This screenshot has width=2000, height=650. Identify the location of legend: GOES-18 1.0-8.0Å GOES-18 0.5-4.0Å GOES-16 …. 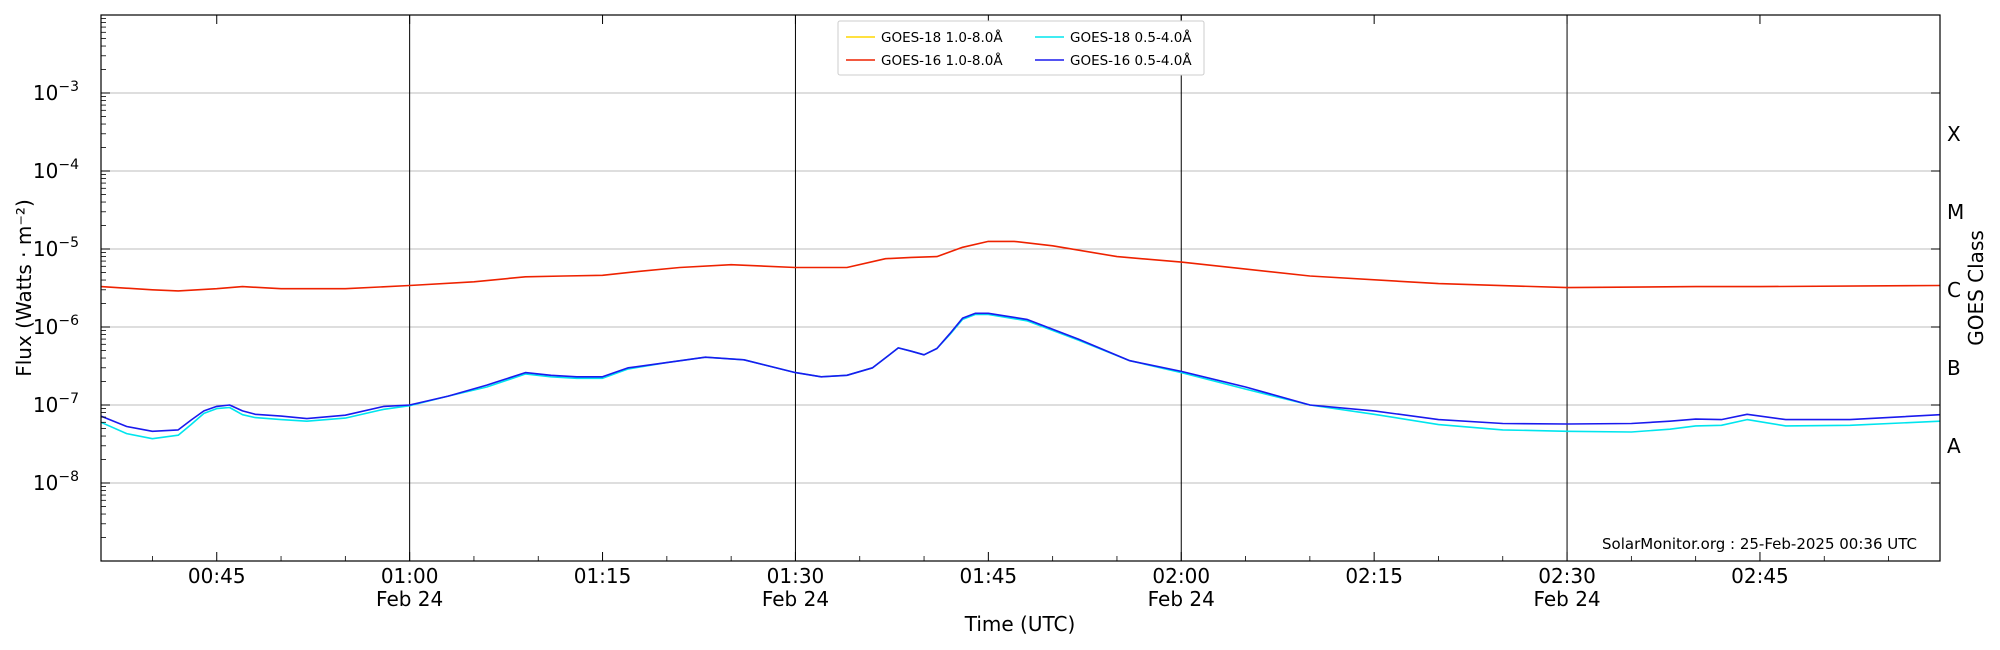
(1021, 48).